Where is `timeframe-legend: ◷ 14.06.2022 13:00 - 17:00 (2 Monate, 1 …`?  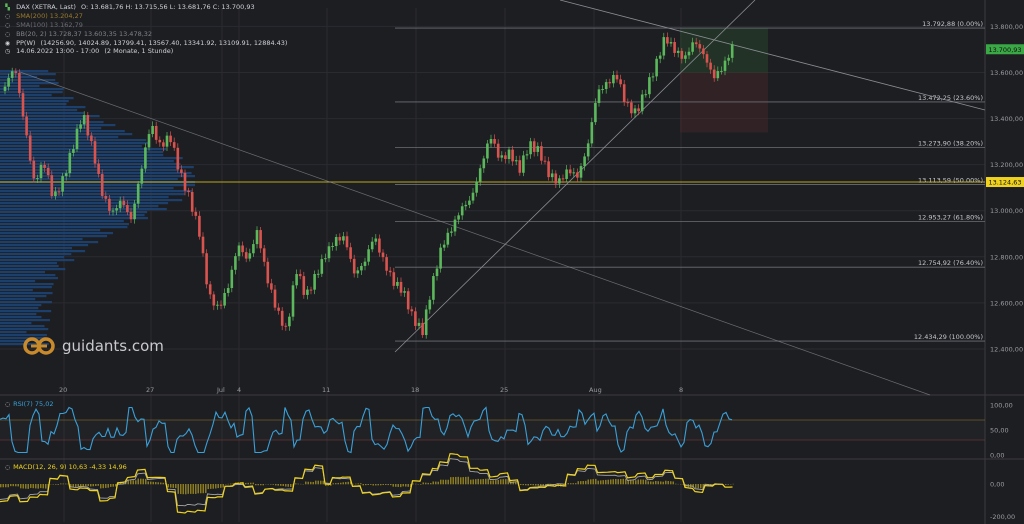
timeframe-legend: ◷ 14.06.2022 13:00 - 17:00 (2 Monate, 1 … is located at coordinates (90, 51).